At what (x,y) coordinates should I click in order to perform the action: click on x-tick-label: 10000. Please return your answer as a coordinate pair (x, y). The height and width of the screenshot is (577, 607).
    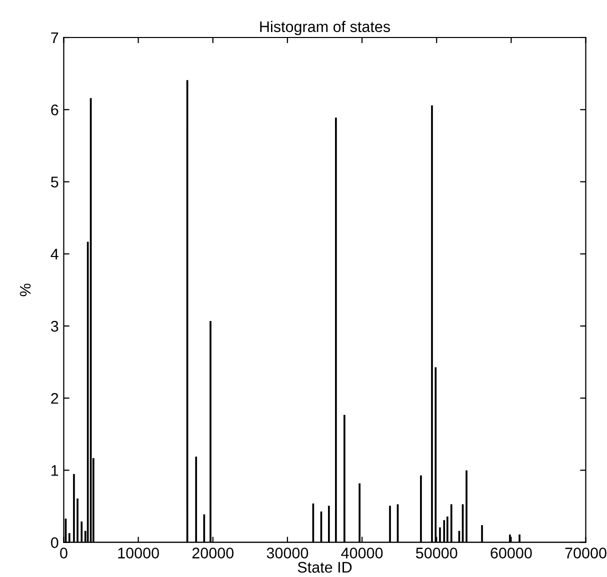
    Looking at the image, I should click on (138, 553).